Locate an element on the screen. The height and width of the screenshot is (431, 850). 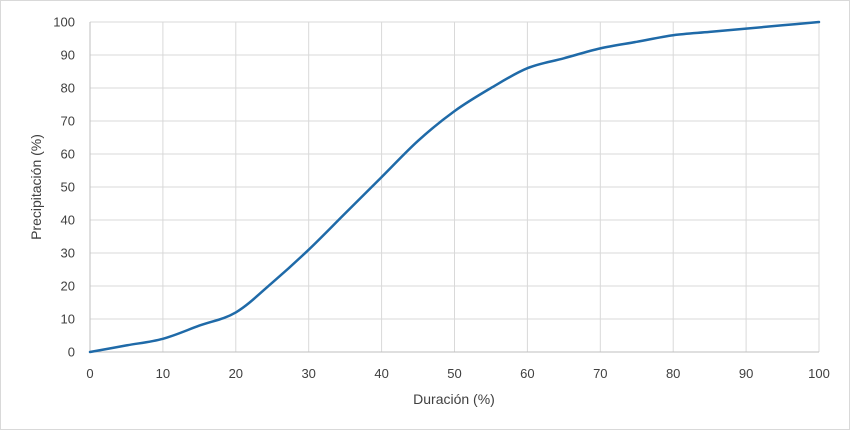
x-tick-label: 50 is located at coordinates (454, 373).